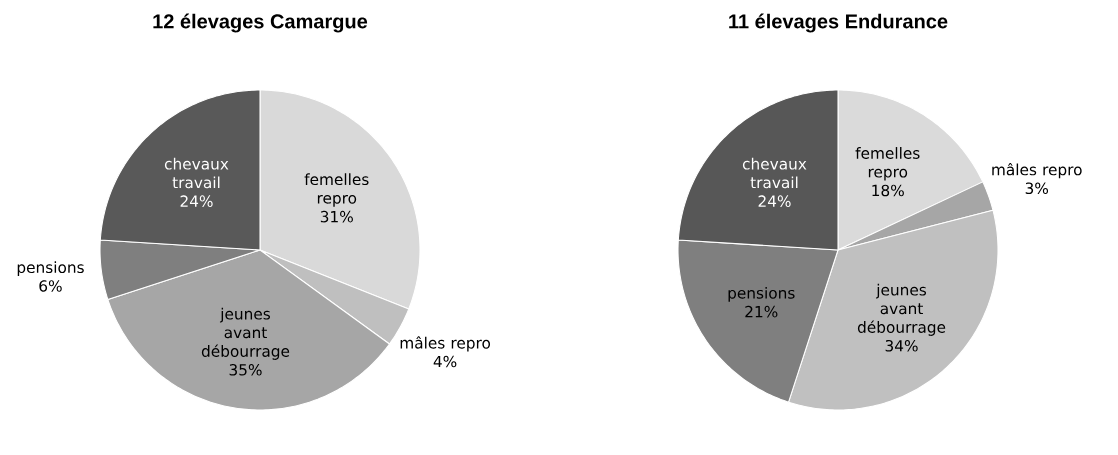  What do you see at coordinates (838, 23) in the screenshot?
I see `chart-title: 11 élevages Endurance` at bounding box center [838, 23].